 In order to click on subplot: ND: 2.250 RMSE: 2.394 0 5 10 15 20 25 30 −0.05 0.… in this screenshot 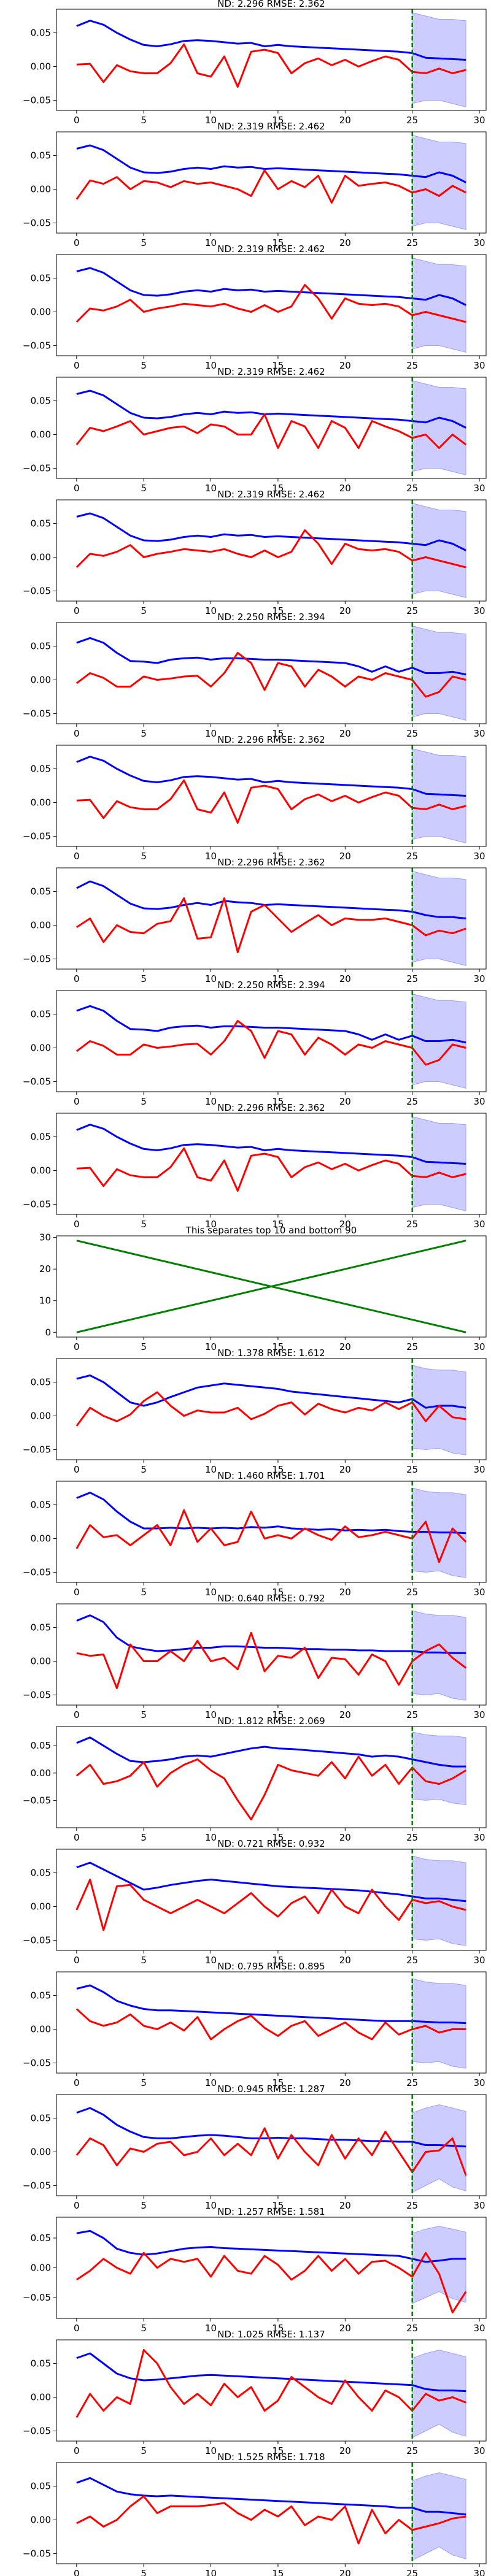, I will do `click(255, 1043)`.